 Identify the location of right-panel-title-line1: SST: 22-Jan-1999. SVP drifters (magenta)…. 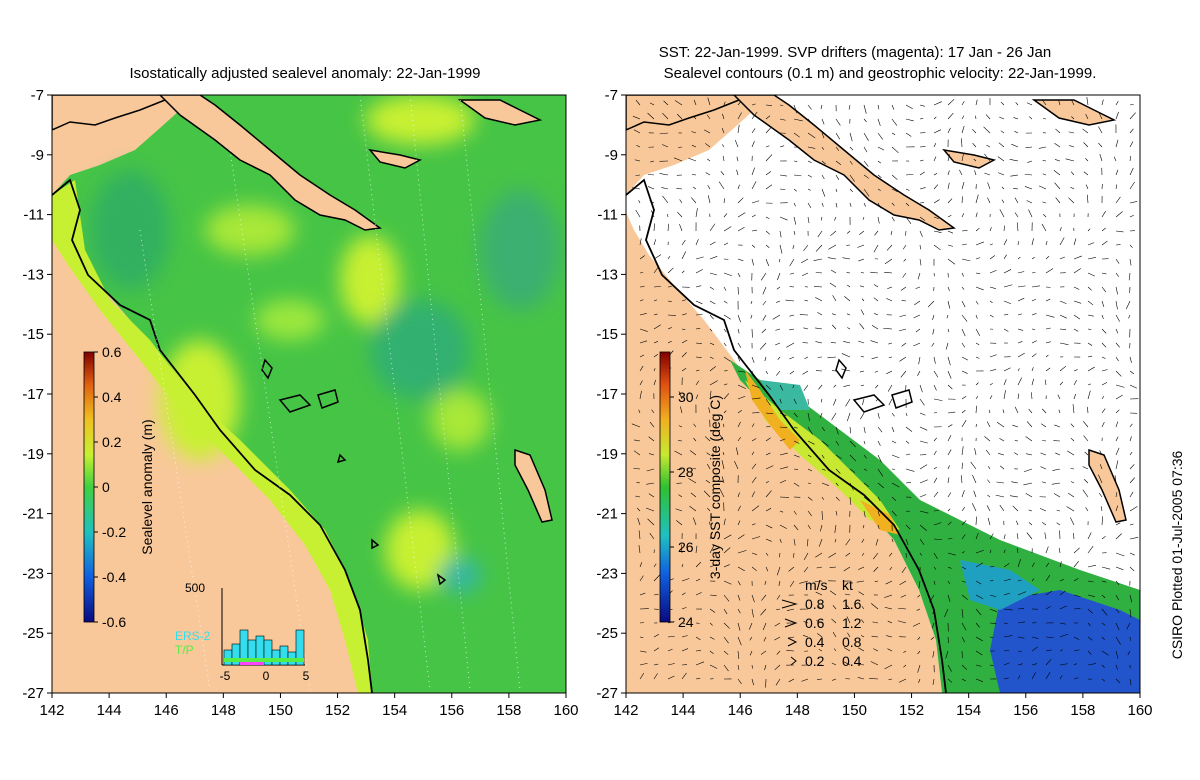
(855, 52).